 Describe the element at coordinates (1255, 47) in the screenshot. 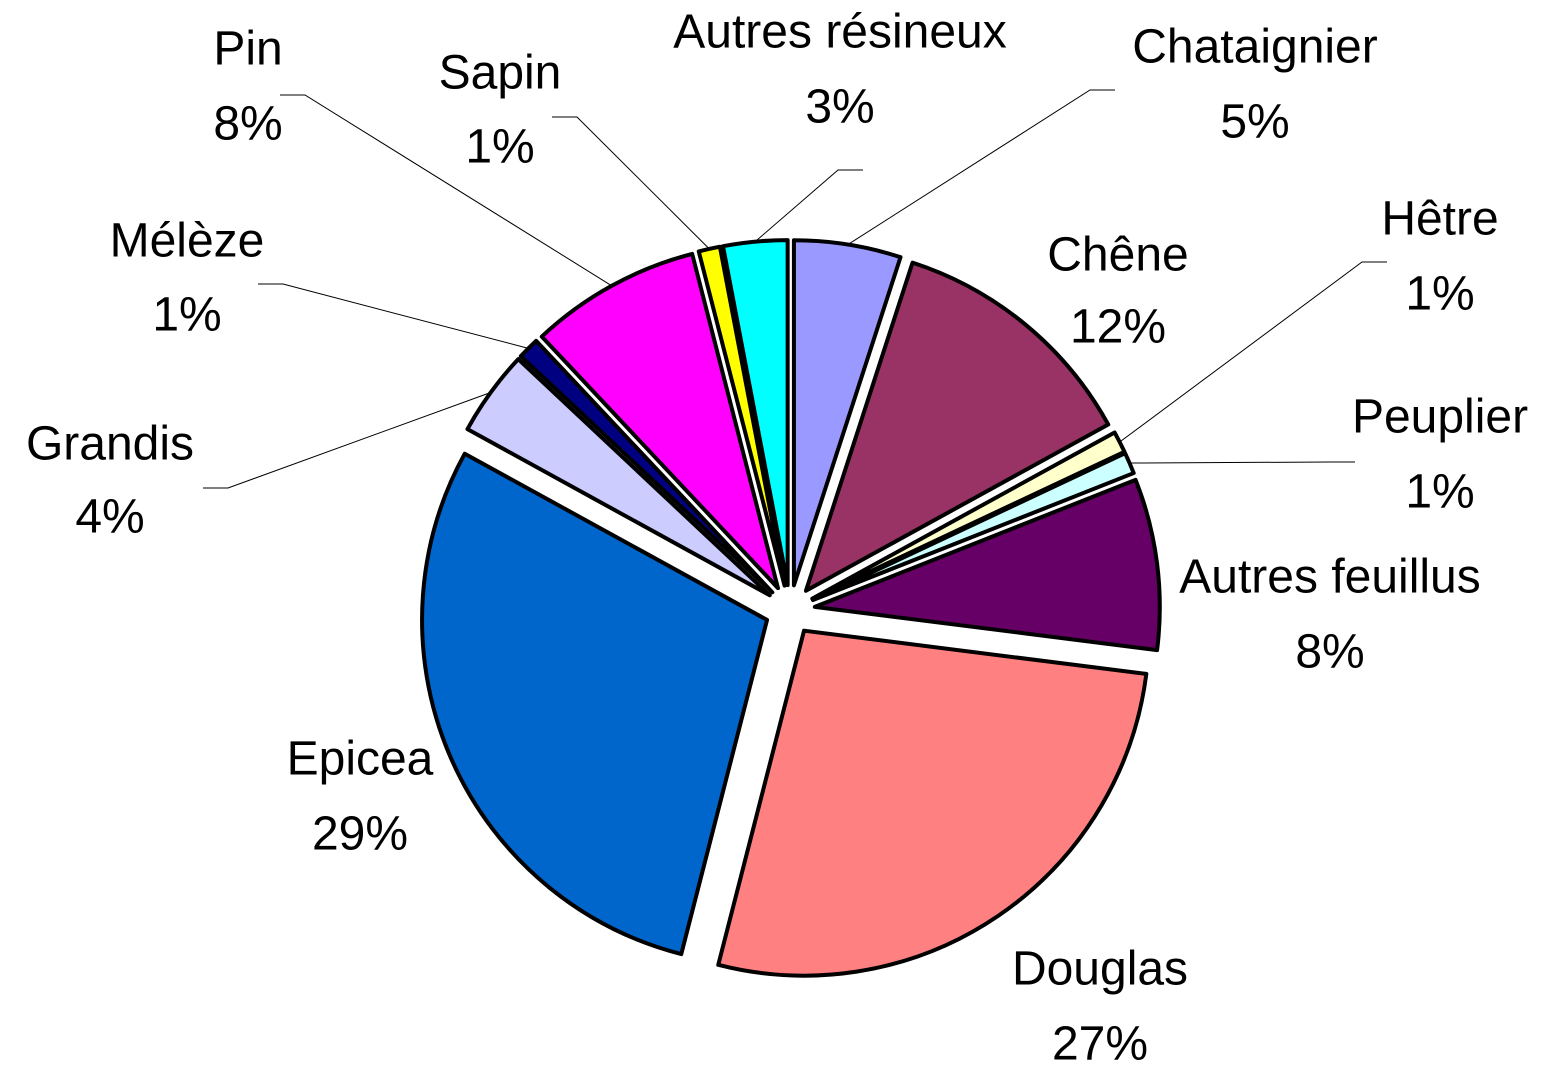

I see `slice-label: Chataignier` at that location.